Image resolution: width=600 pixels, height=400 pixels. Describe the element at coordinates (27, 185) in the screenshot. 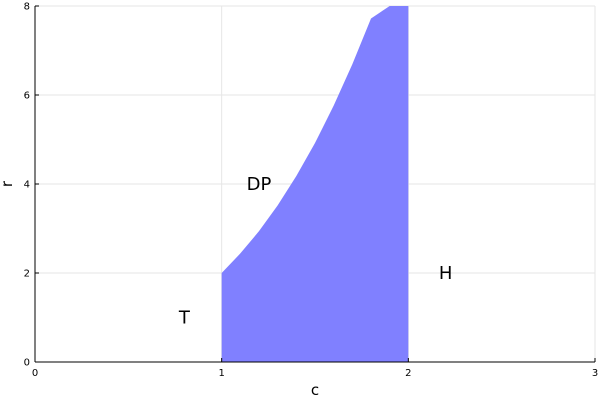

I see `y-tick-label: 4` at that location.